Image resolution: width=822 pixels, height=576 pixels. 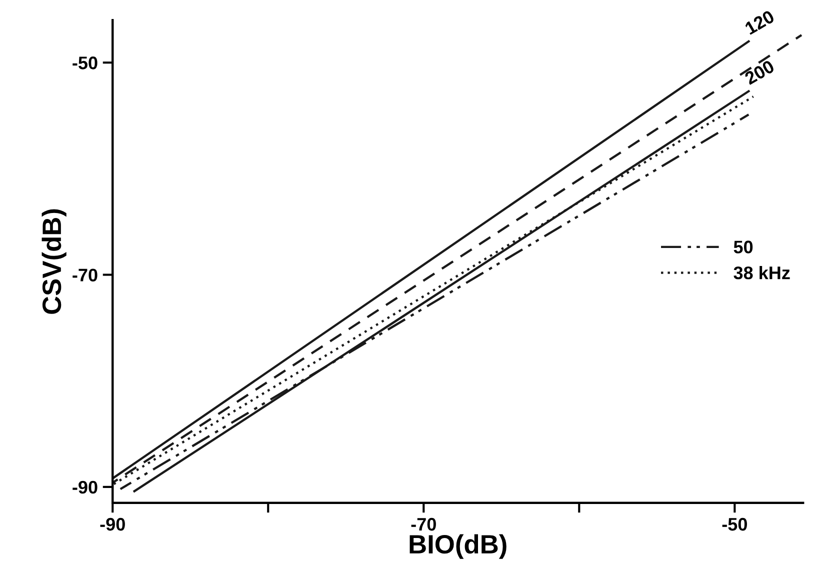 I want to click on x-tick-label: -50, so click(x=734, y=524).